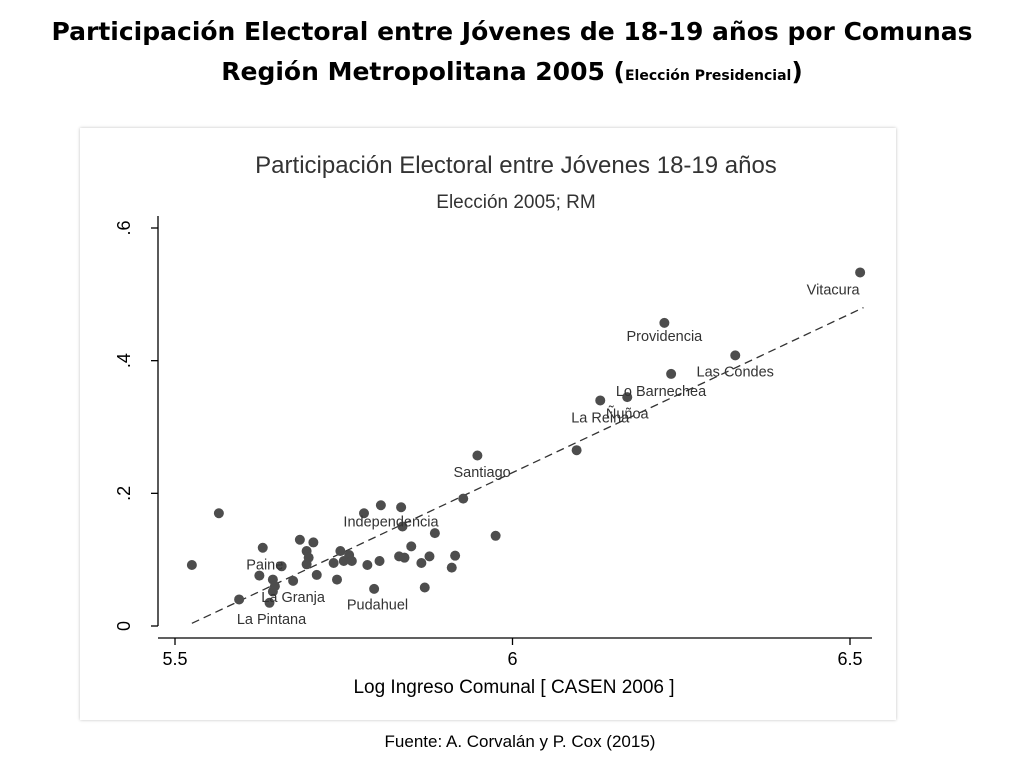  What do you see at coordinates (515, 202) in the screenshot?
I see `chart-subtitle: Elección 2005; RM` at bounding box center [515, 202].